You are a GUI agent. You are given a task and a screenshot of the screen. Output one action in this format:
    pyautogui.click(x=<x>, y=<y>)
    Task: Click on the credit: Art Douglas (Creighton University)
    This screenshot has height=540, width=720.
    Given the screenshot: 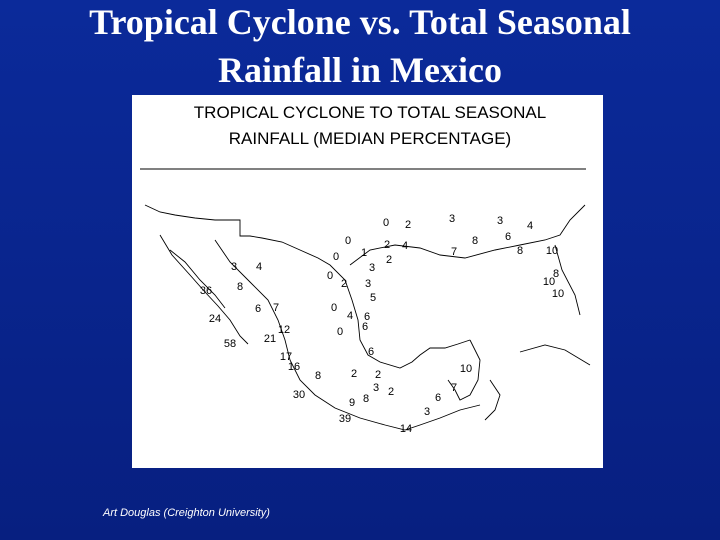 What is the action you would take?
    pyautogui.click(x=186, y=513)
    